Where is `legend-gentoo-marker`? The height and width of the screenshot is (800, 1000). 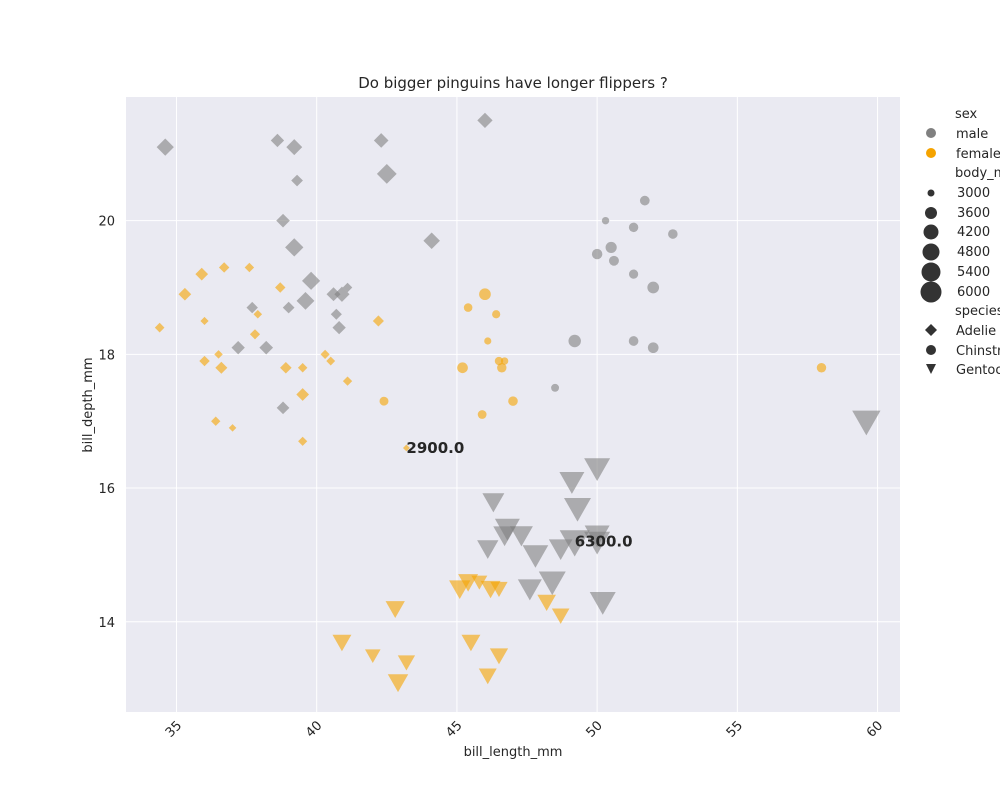 legend-gentoo-marker is located at coordinates (931, 369).